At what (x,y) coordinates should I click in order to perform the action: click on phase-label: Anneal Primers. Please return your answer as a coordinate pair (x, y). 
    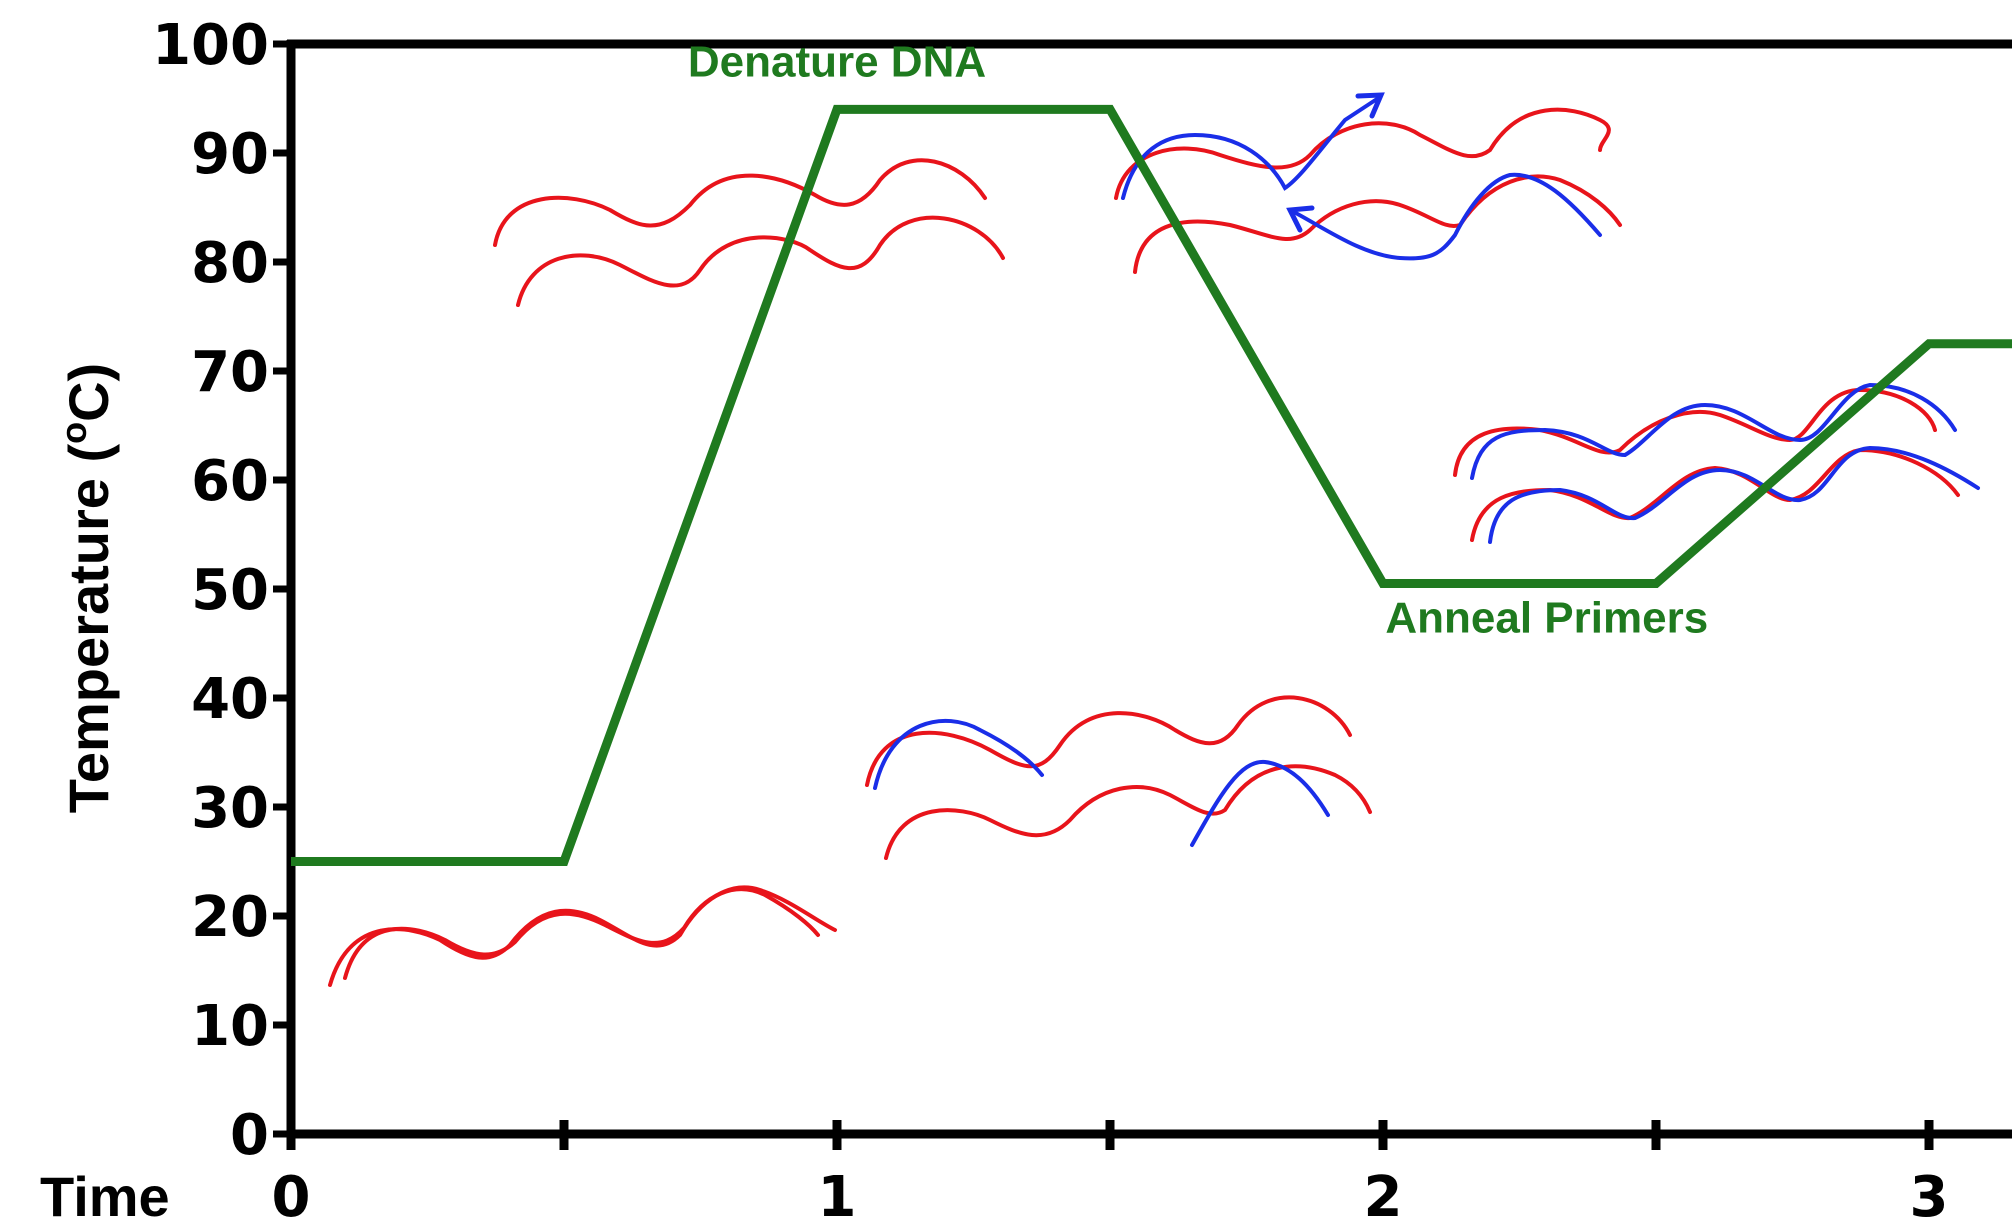
    Looking at the image, I should click on (1546, 618).